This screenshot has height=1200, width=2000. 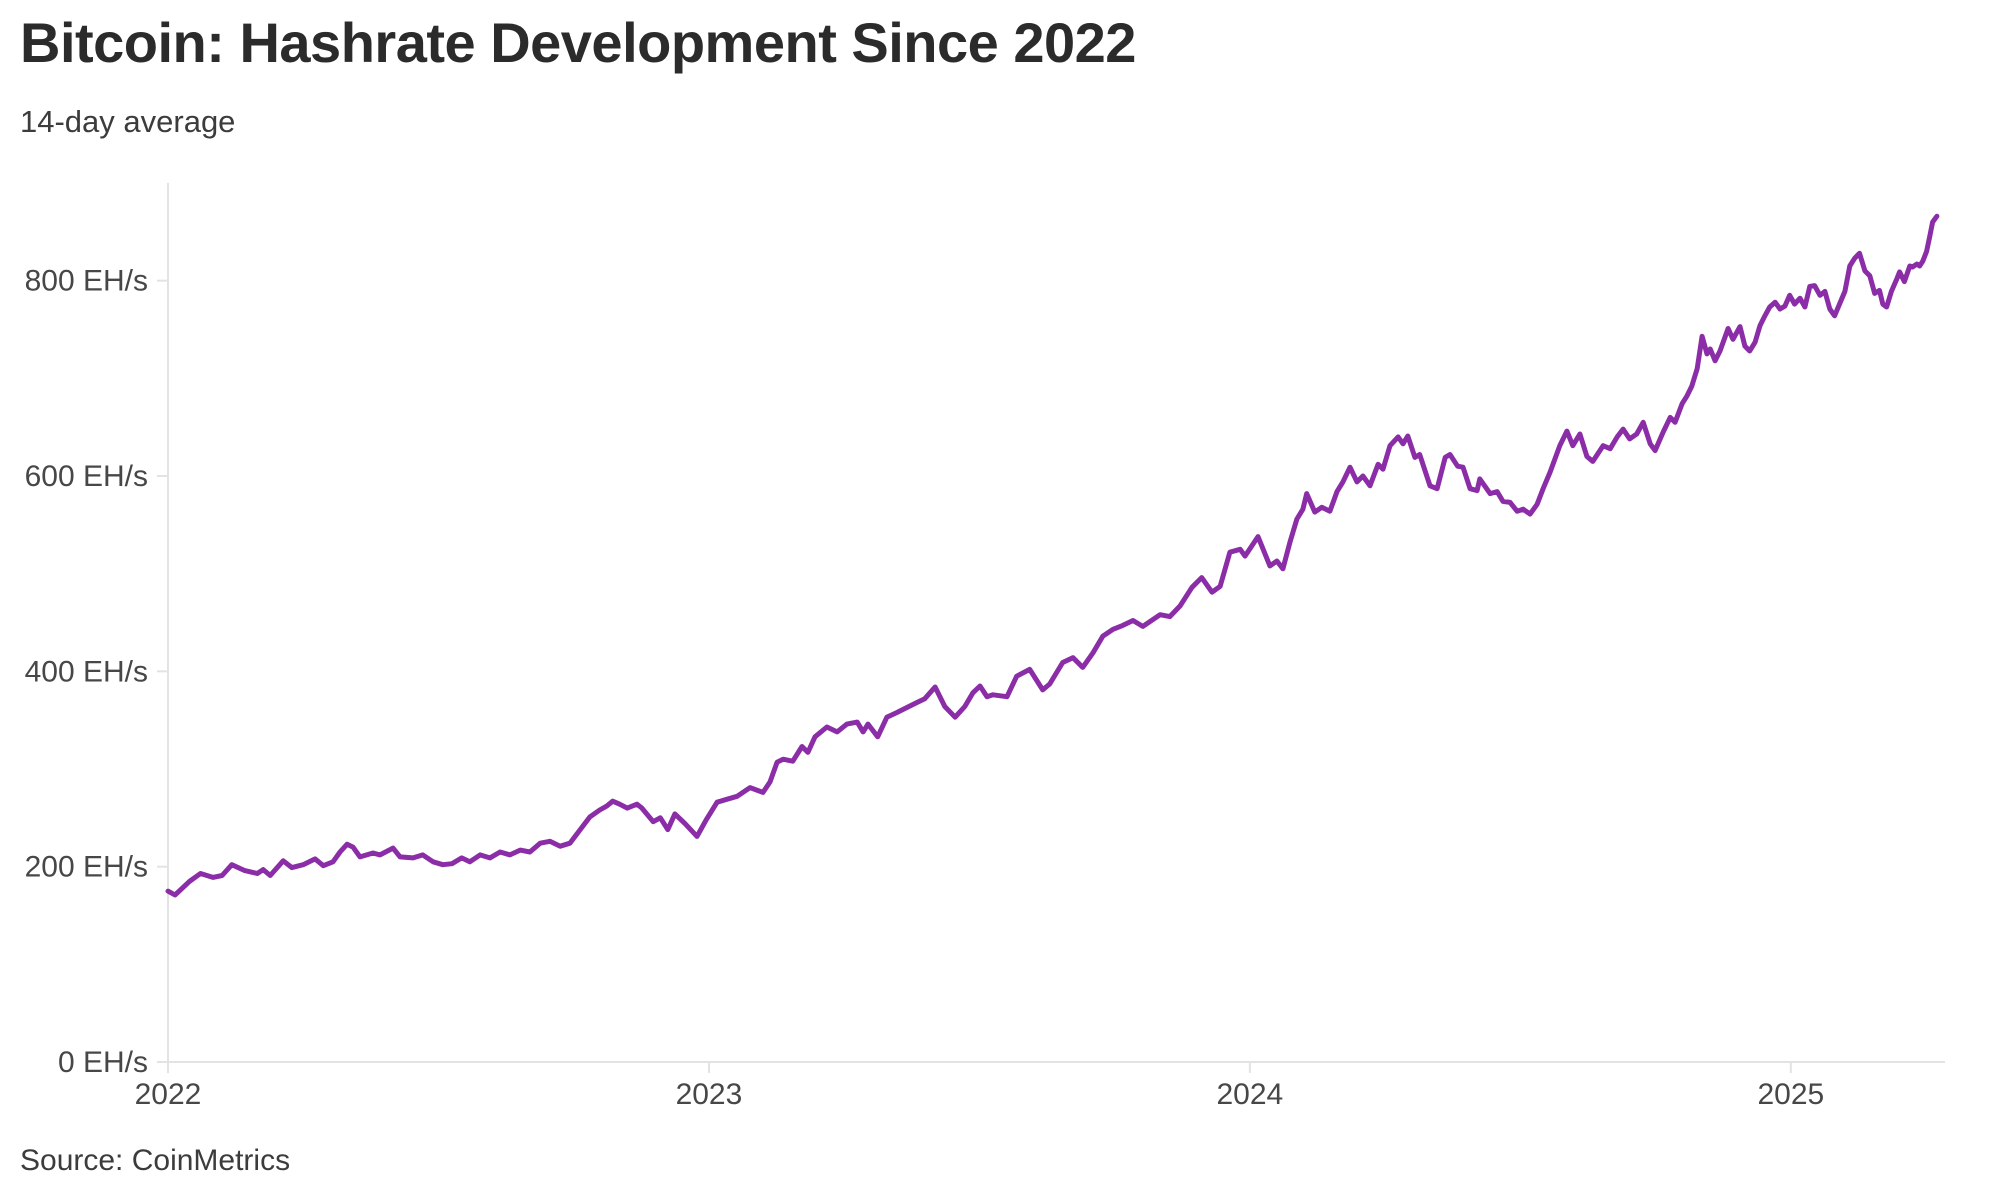 I want to click on page-title: Bitcoin: Hashrate Development Since 2022, so click(x=578, y=42).